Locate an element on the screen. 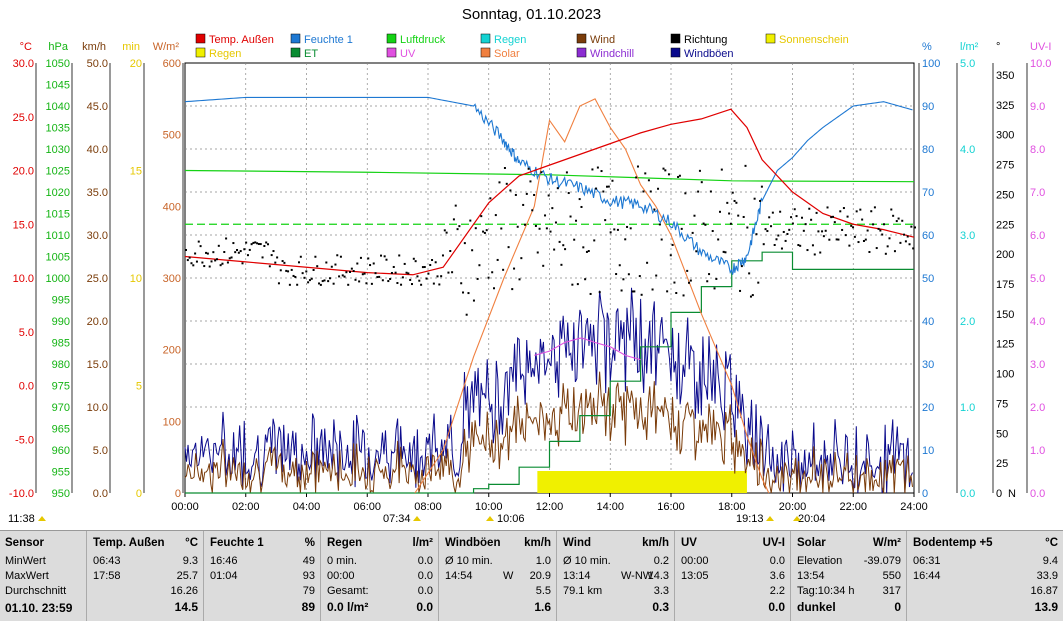  y-tick-label: 10 is located at coordinates (928, 451).